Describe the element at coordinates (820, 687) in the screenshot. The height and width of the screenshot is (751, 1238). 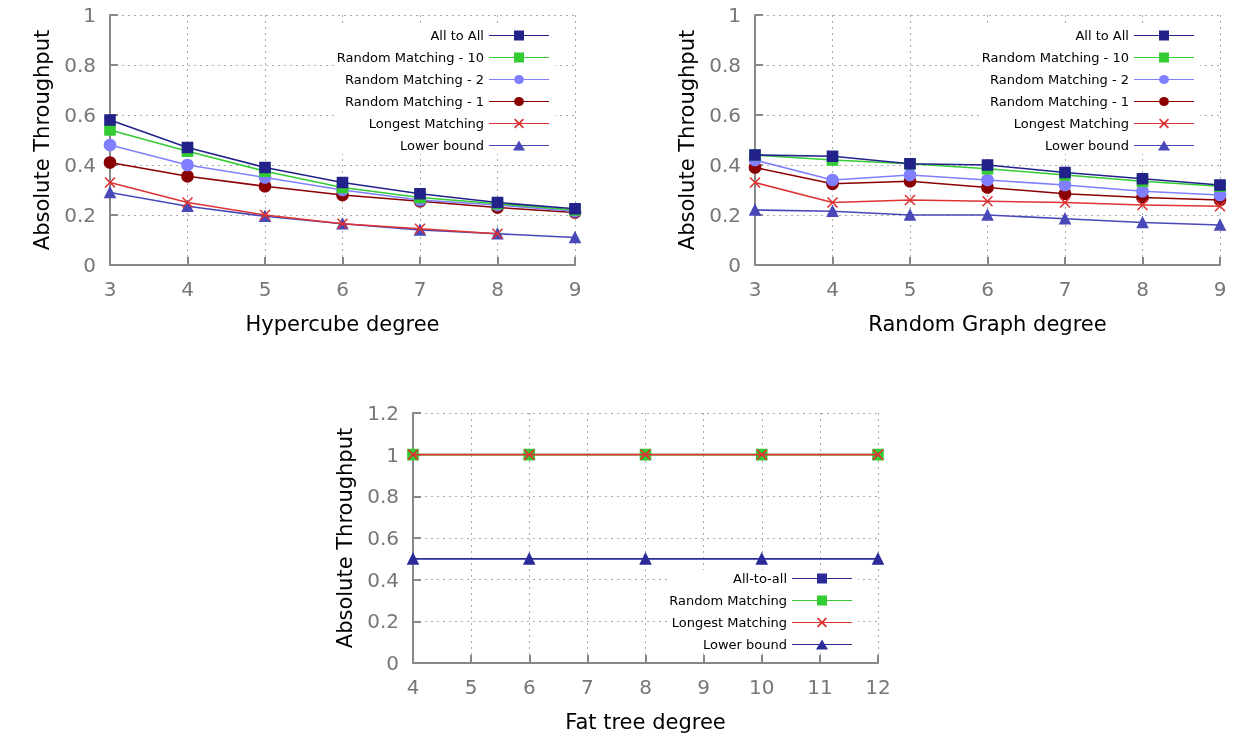
I see `x-tick-label: 11` at that location.